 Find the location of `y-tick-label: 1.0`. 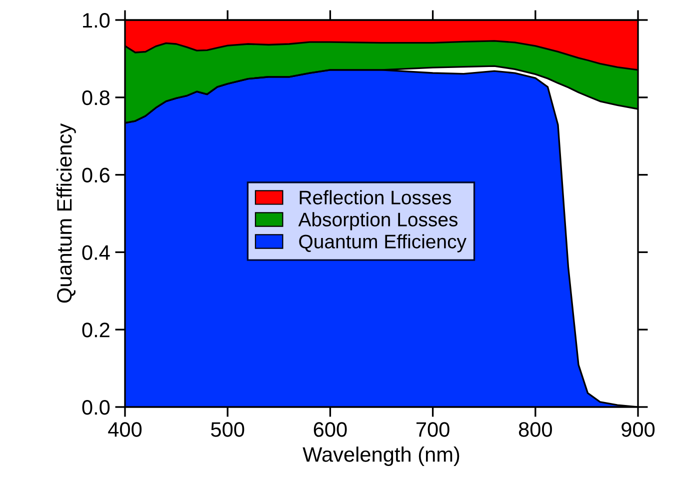

y-tick-label: 1.0 is located at coordinates (96, 20).